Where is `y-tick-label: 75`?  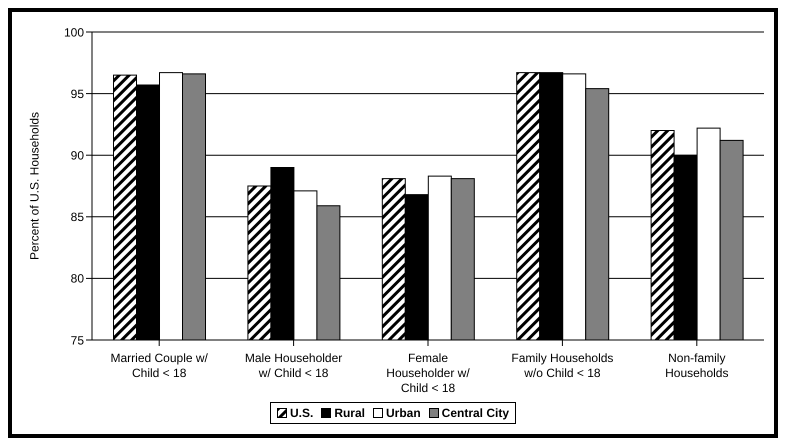
y-tick-label: 75 is located at coordinates (77, 340).